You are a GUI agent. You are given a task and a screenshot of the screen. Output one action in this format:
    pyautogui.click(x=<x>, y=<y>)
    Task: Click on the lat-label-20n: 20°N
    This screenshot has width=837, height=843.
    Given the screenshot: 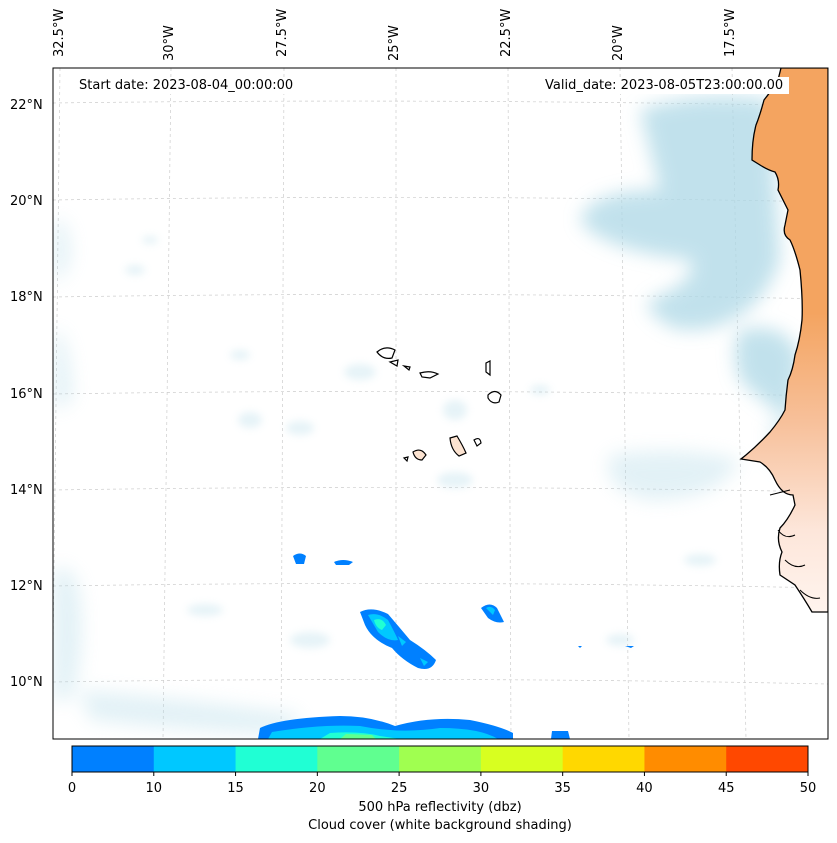 What is the action you would take?
    pyautogui.click(x=26, y=201)
    